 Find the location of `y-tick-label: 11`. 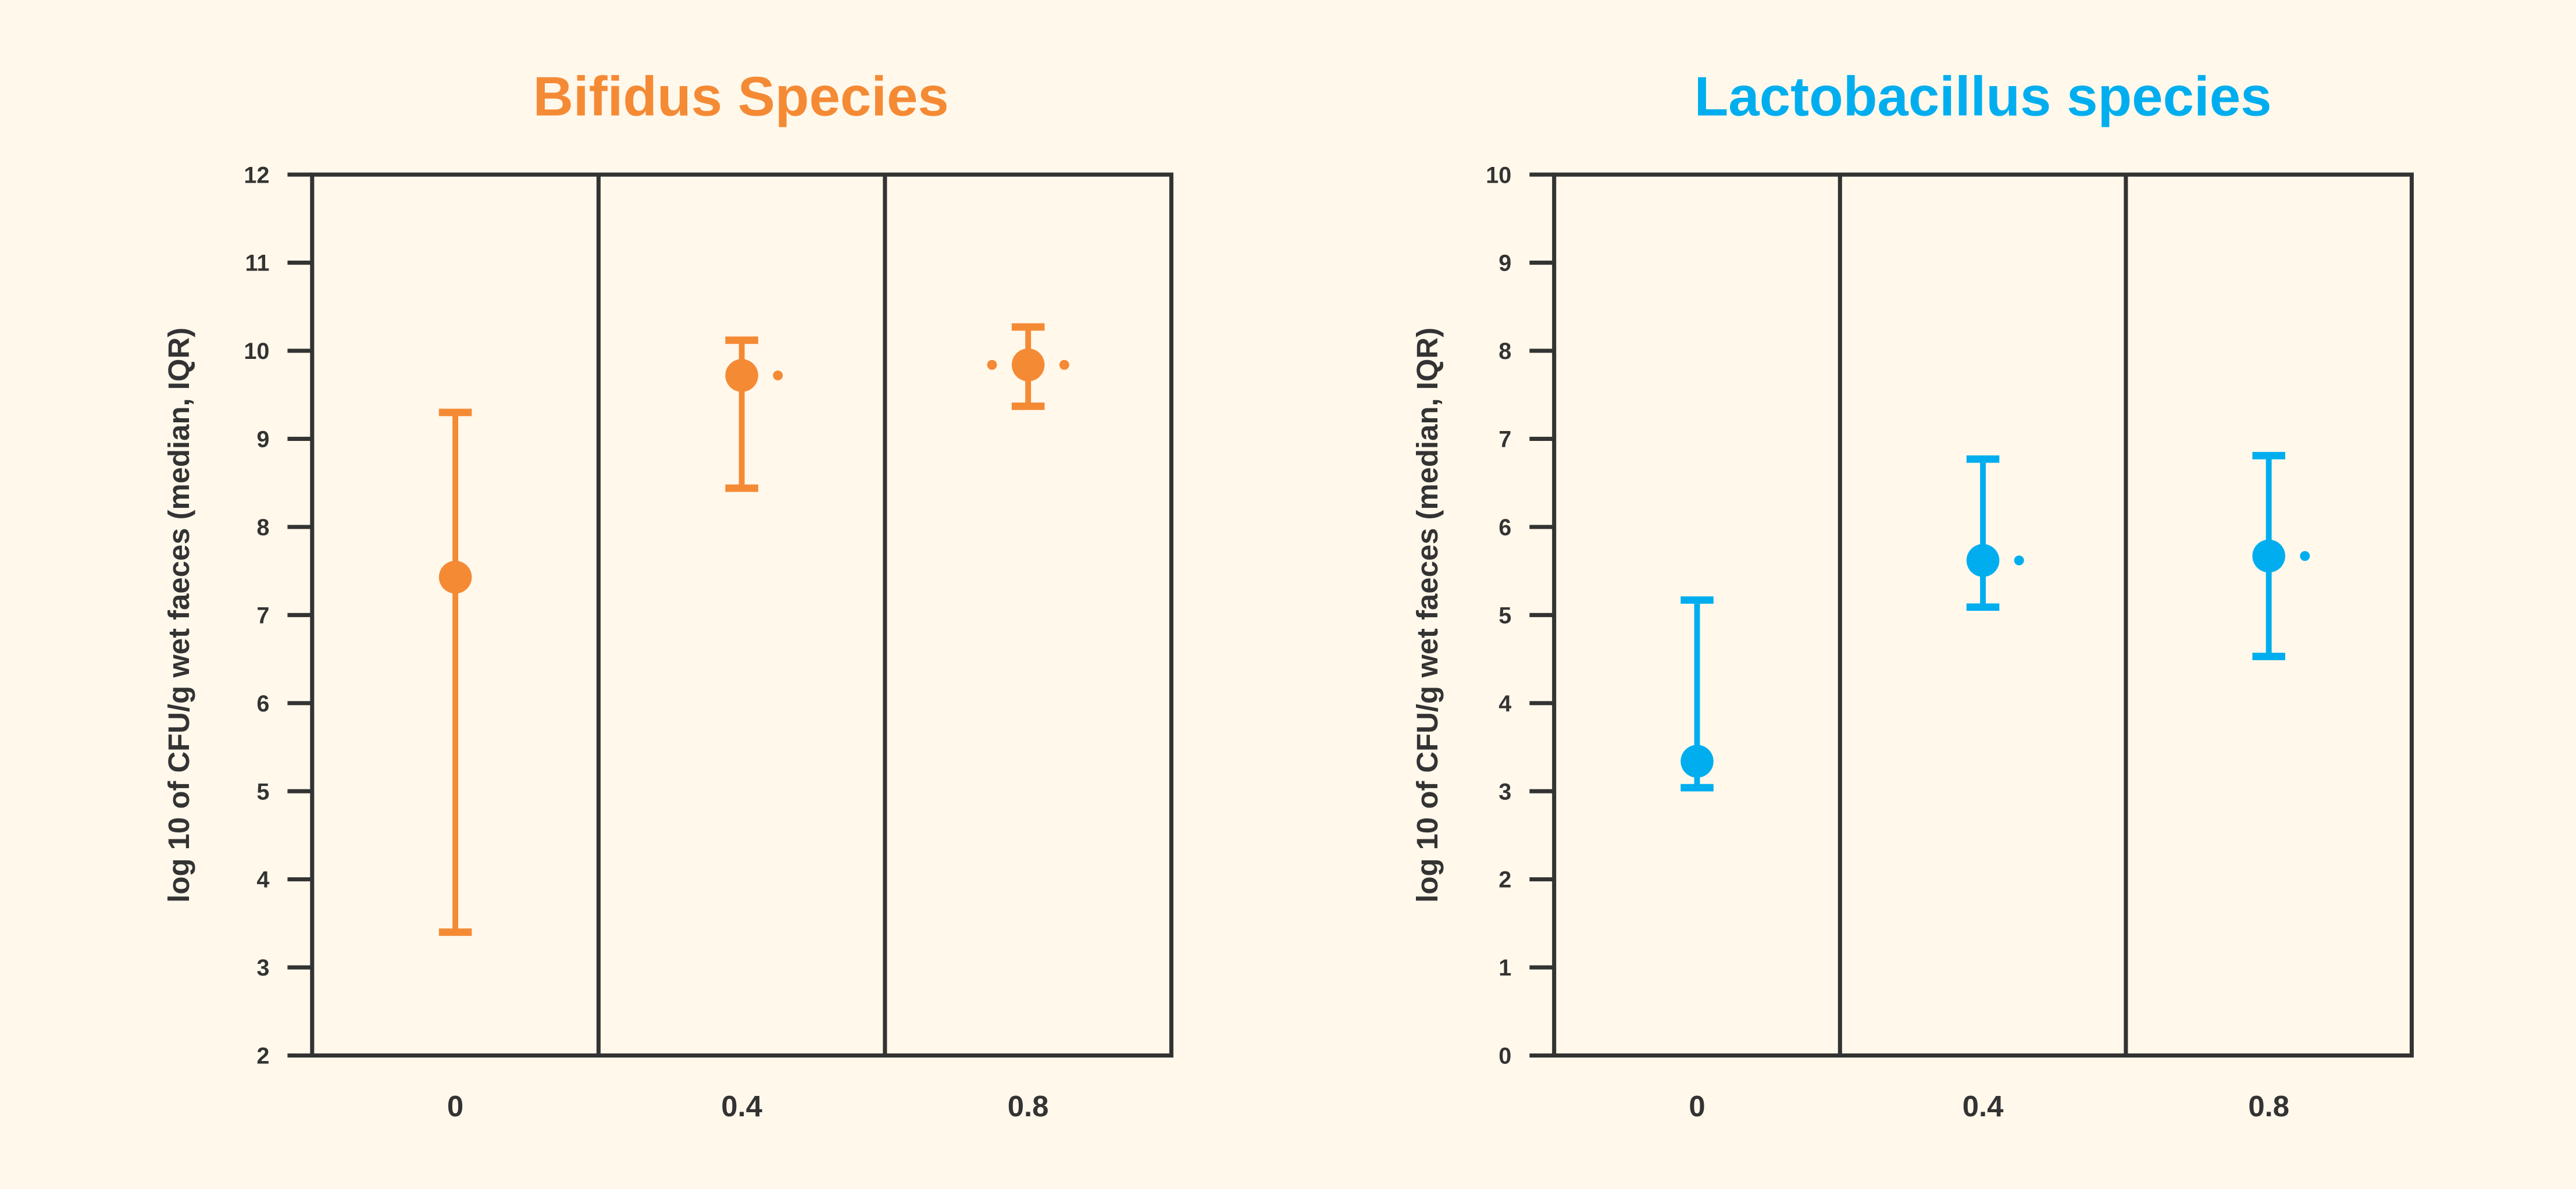

y-tick-label: 11 is located at coordinates (258, 263).